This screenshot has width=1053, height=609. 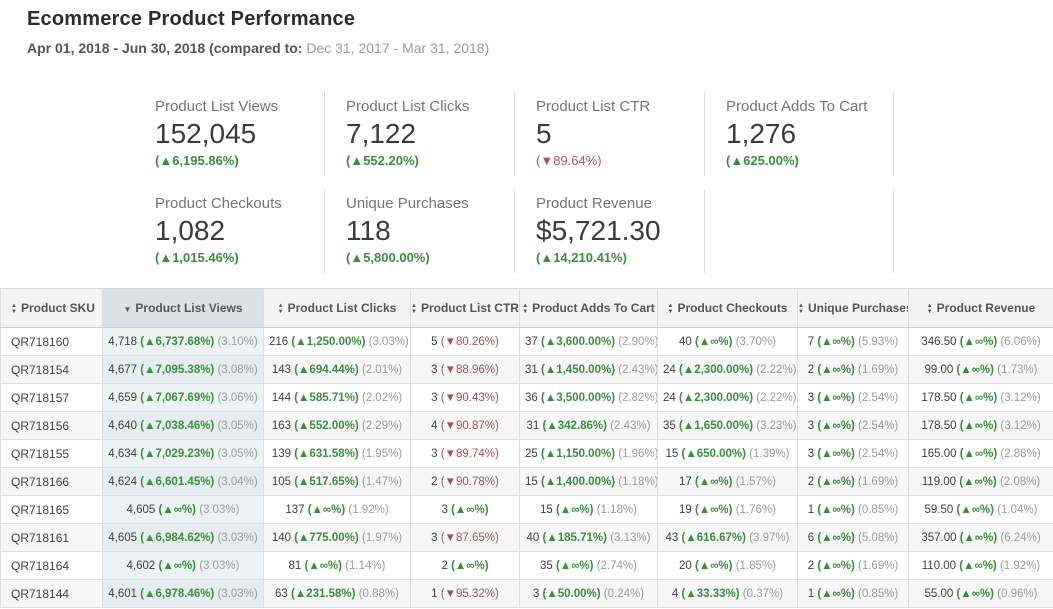 What do you see at coordinates (769, 537) in the screenshot?
I see `share-percentage: (3.97%)` at bounding box center [769, 537].